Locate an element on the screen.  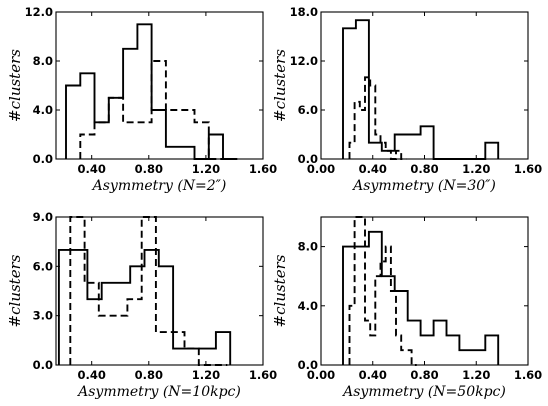
x-axis-label: Asymmetry (N=10kpc) is located at coordinates (158, 392).